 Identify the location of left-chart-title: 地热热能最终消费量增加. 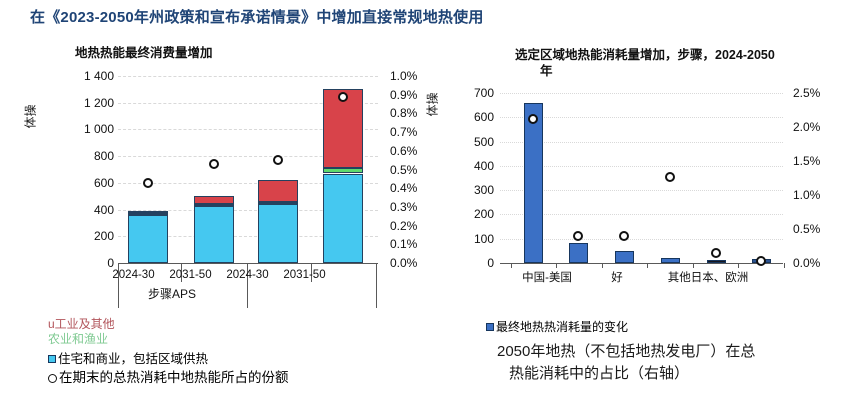
(144, 53).